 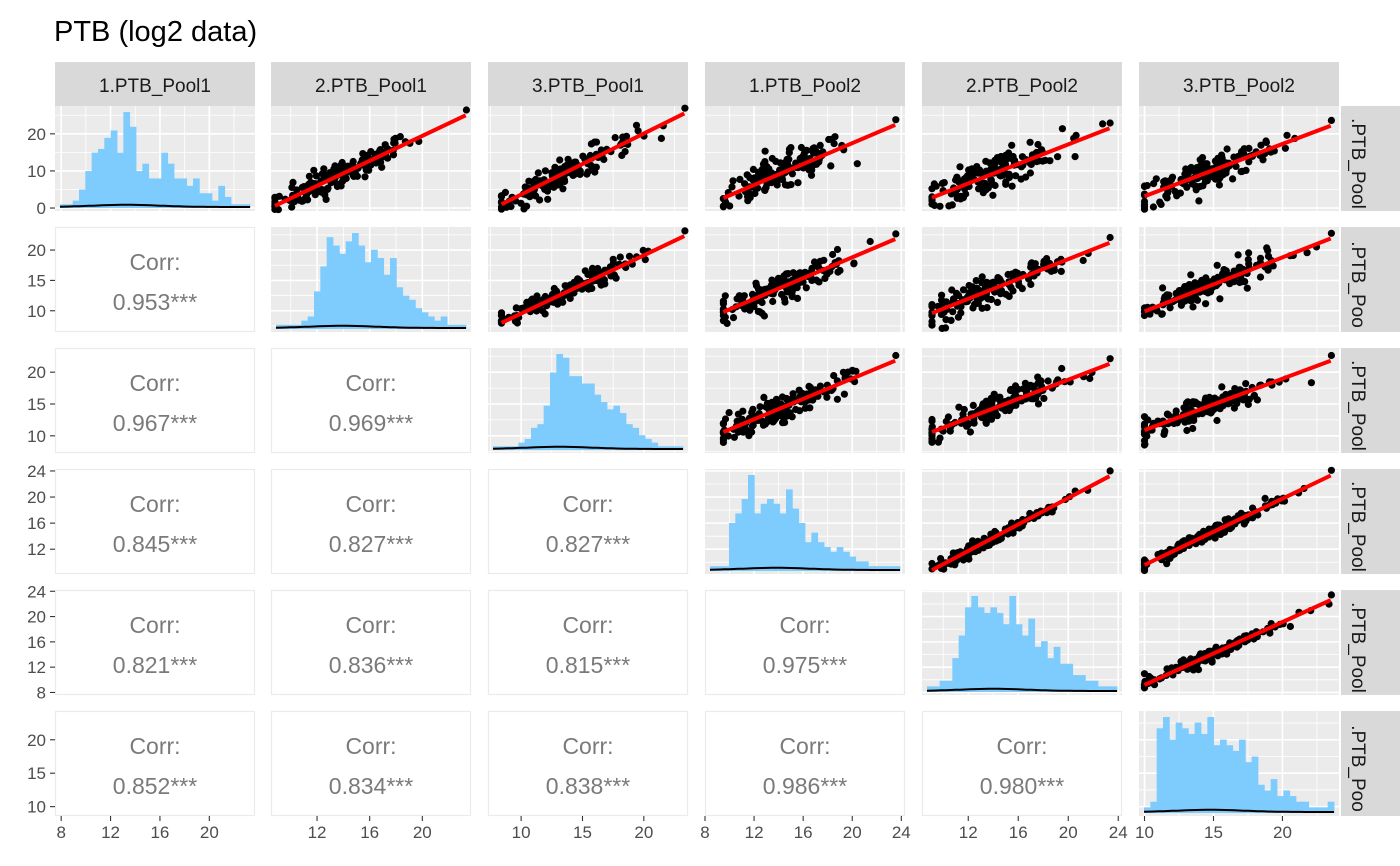 What do you see at coordinates (805, 84) in the screenshot?
I see `column-strip` at bounding box center [805, 84].